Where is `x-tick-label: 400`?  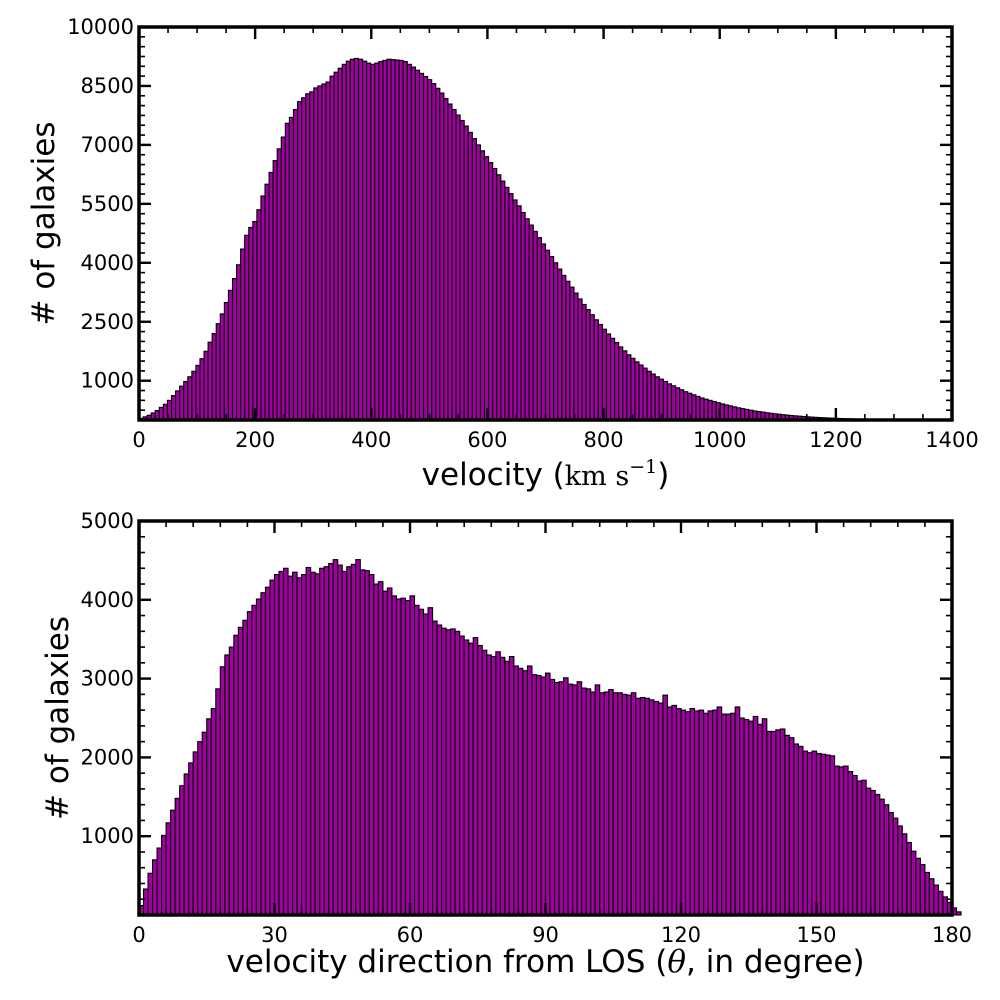
x-tick-label: 400 is located at coordinates (371, 440).